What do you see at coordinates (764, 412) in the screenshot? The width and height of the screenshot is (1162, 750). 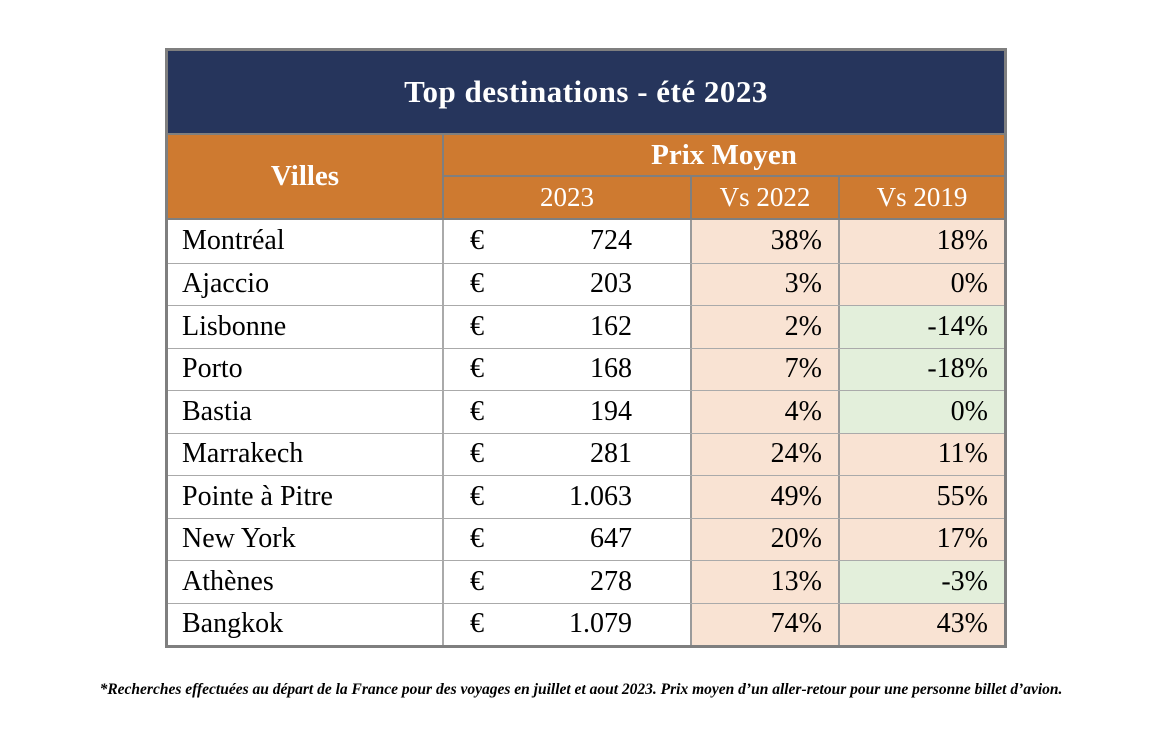 I see `vs2022-cell: 4%` at bounding box center [764, 412].